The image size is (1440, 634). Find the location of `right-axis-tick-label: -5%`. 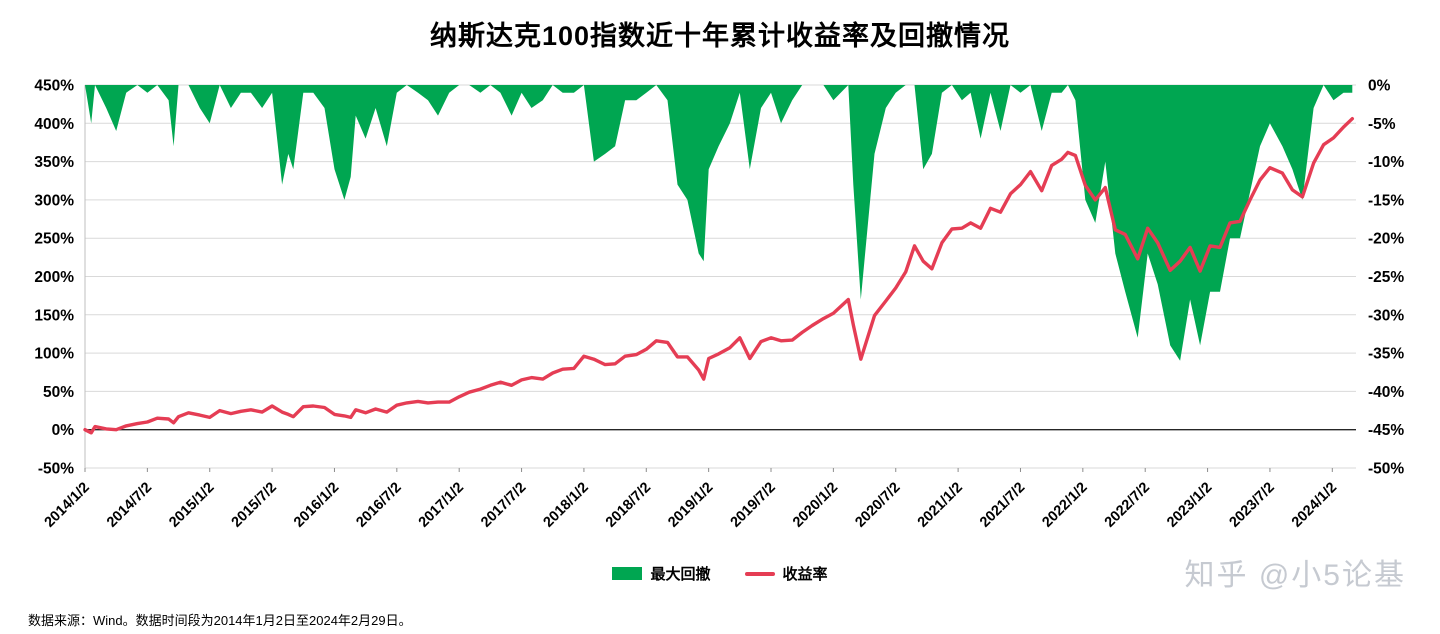

right-axis-tick-label: -5% is located at coordinates (1382, 124).